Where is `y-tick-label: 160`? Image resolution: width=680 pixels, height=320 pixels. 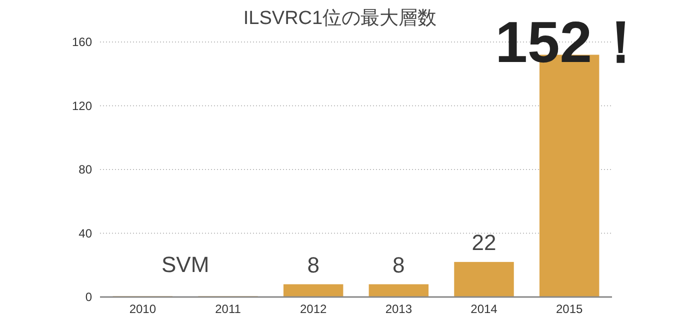
y-tick-label: 160 is located at coordinates (82, 42).